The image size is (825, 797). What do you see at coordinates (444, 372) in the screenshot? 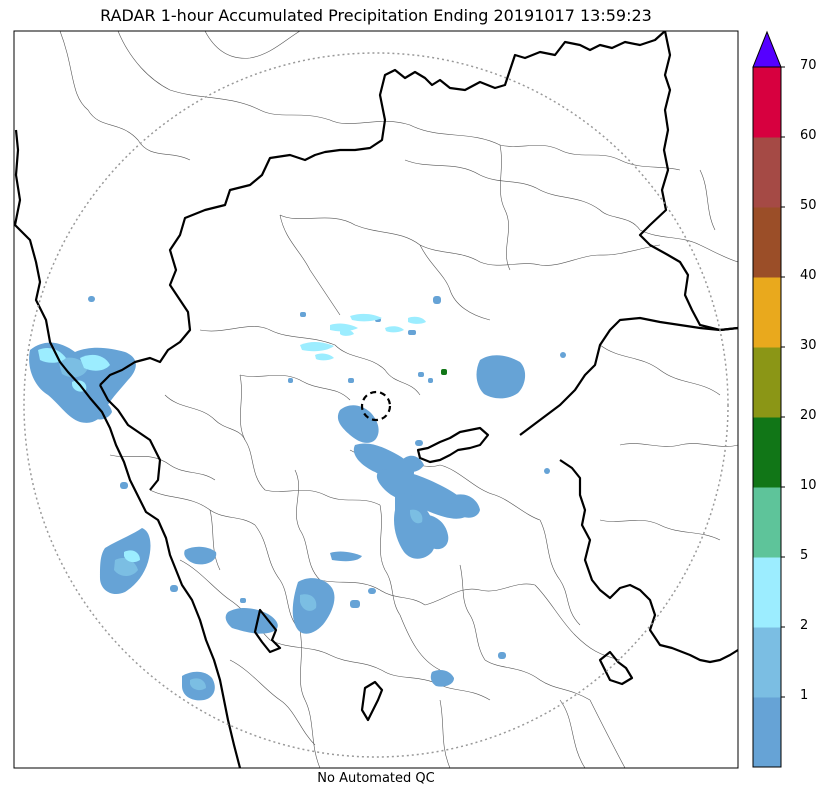
I see `precip-green` at bounding box center [444, 372].